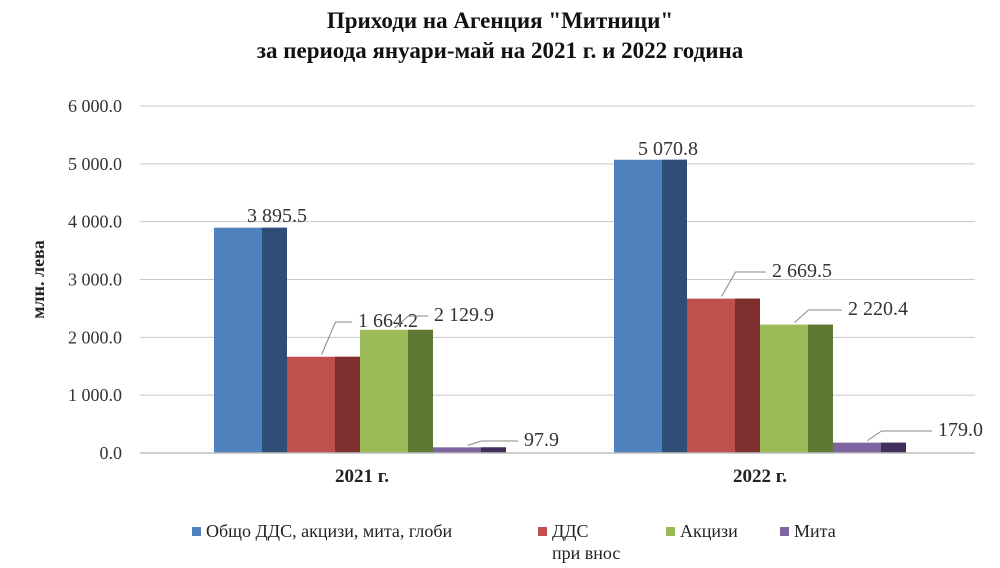 The height and width of the screenshot is (568, 1000). I want to click on x-tick-label: 2022 г., so click(760, 476).